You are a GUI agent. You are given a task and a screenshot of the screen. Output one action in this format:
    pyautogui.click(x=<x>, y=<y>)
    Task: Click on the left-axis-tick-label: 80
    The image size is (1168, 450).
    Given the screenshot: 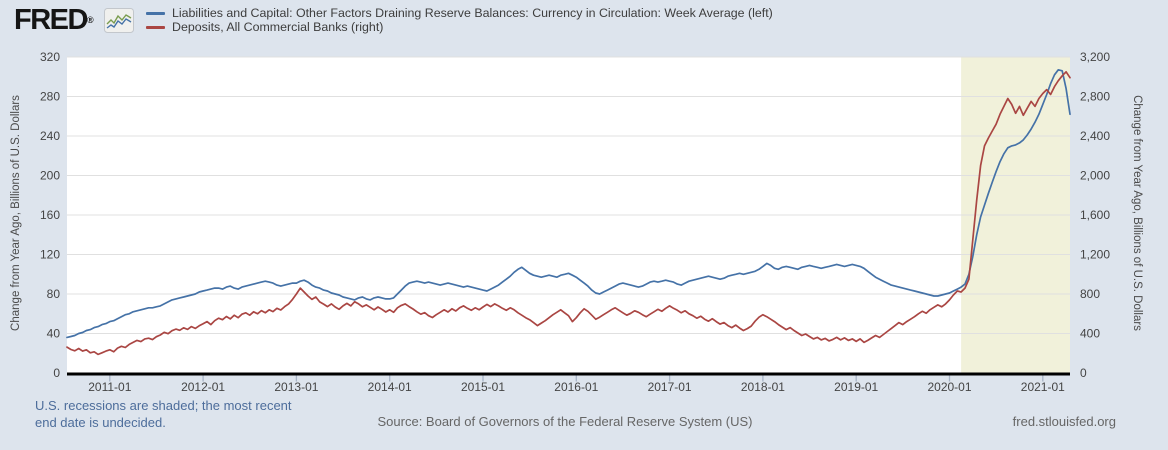 What is the action you would take?
    pyautogui.click(x=54, y=294)
    